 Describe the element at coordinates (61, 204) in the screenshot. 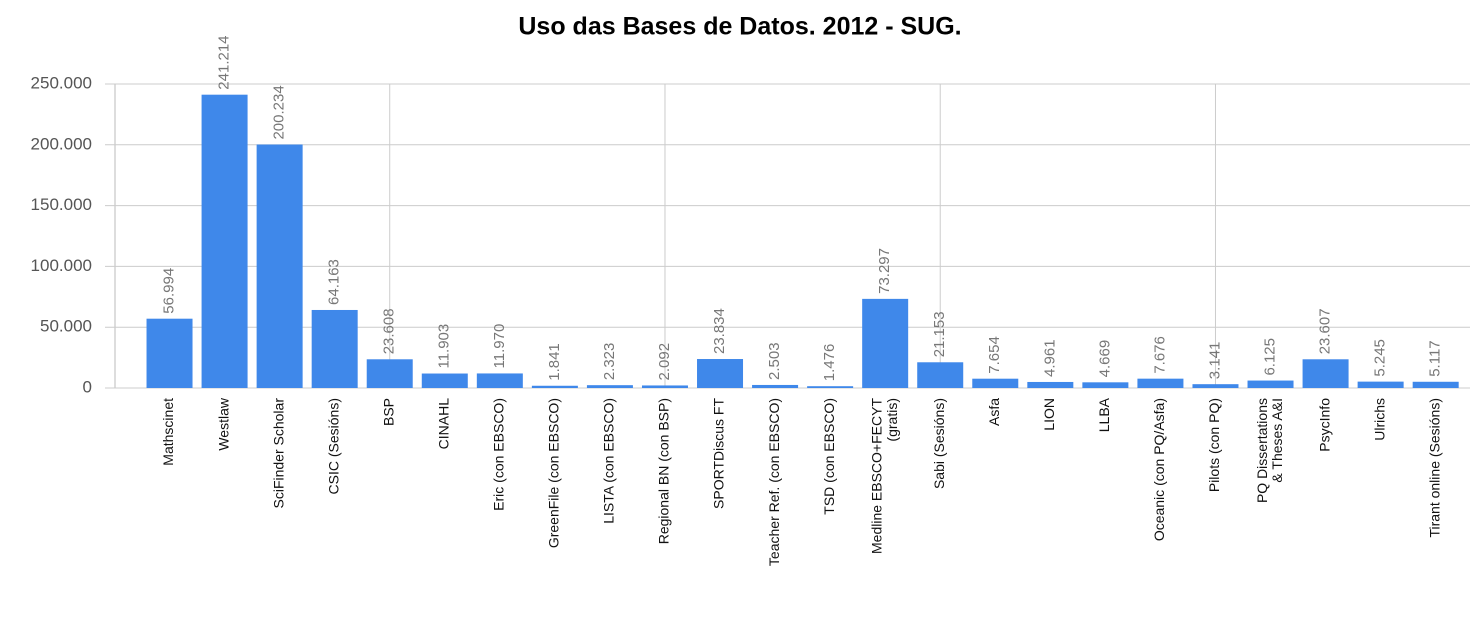

I see `y-tick-label: 150.000` at that location.